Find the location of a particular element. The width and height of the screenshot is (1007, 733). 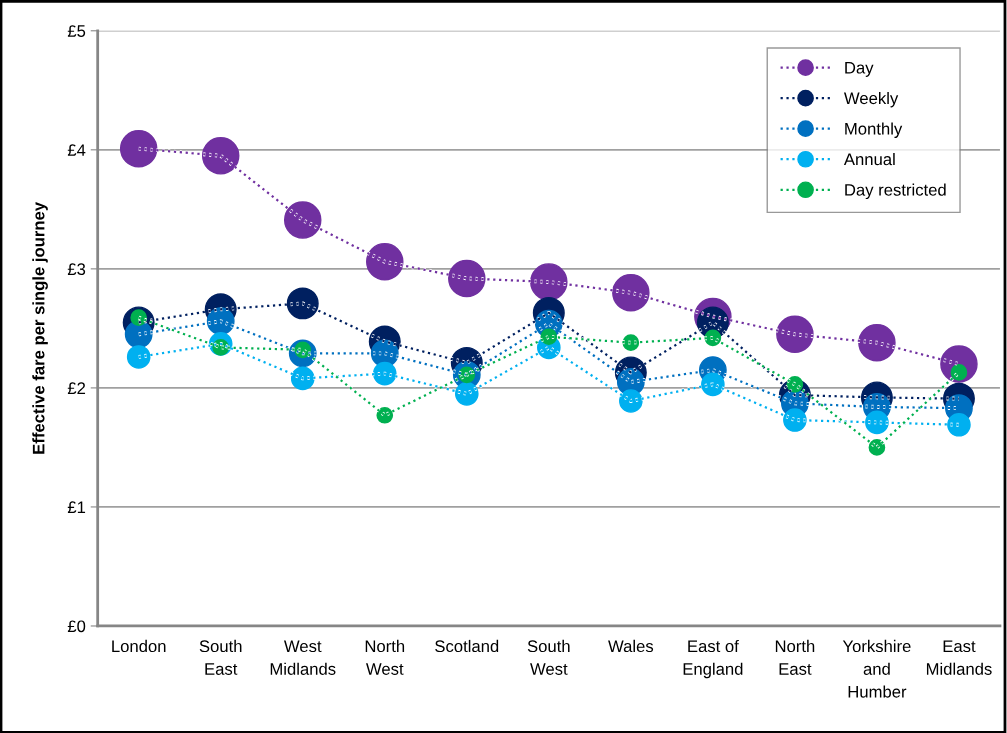

x-tick-label: North West is located at coordinates (385, 657).